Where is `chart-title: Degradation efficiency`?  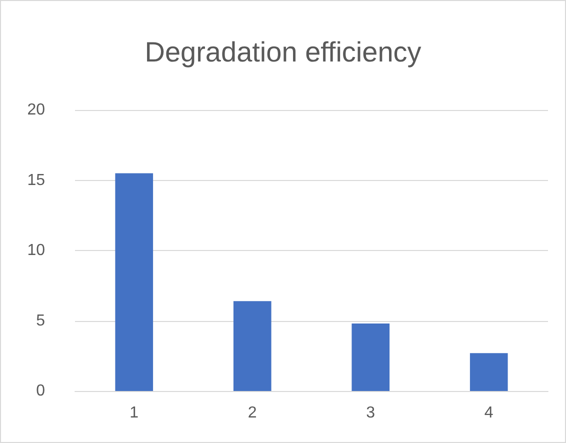
chart-title: Degradation efficiency is located at coordinates (283, 52).